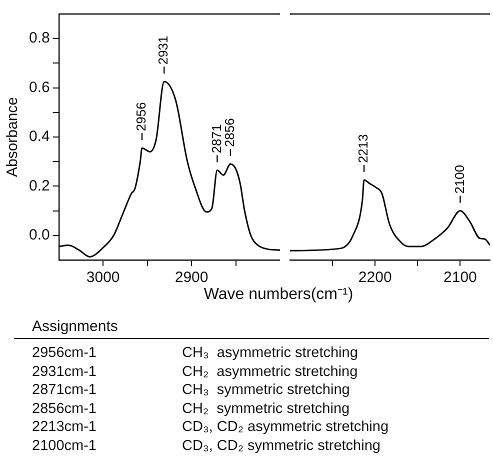 This screenshot has width=493, height=470. What do you see at coordinates (13, 137) in the screenshot?
I see `y-axis-title: Absorbance` at bounding box center [13, 137].